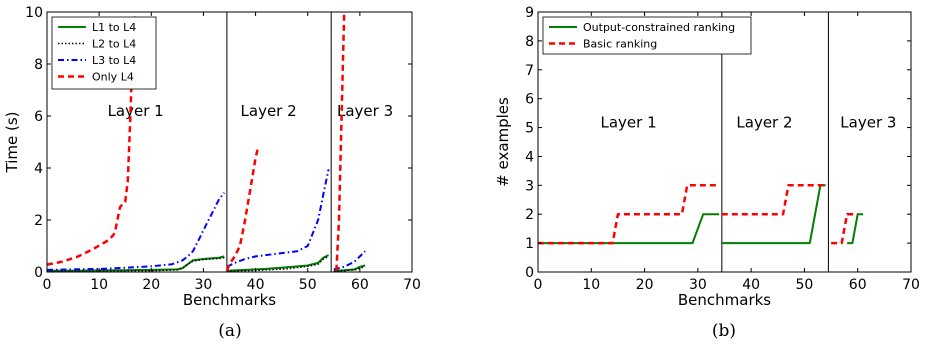 Image resolution: width=926 pixels, height=351 pixels. What do you see at coordinates (113, 77) in the screenshot?
I see `legend-entry-4: Only L4` at bounding box center [113, 77].